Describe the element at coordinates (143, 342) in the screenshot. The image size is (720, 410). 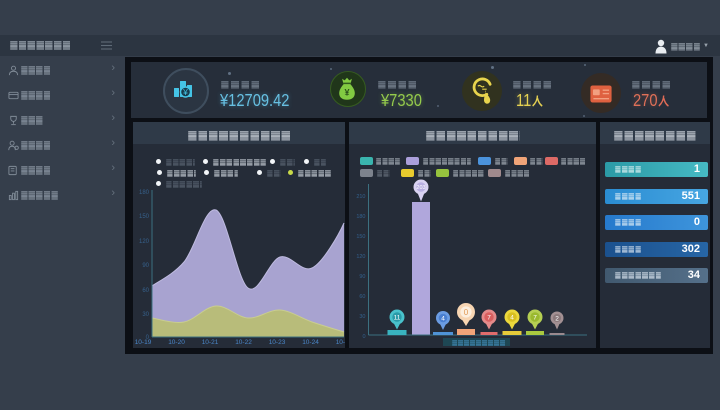
I see `svg-text: 10-19` at that location.